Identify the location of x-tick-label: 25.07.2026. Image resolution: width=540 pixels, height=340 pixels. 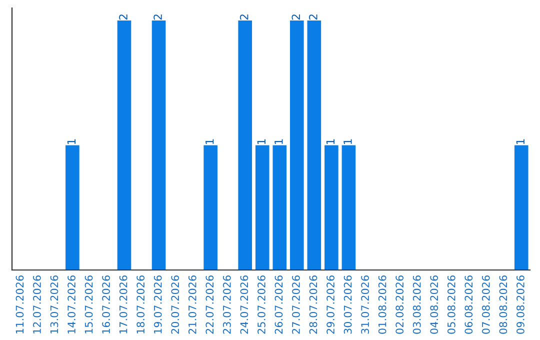
(262, 305).